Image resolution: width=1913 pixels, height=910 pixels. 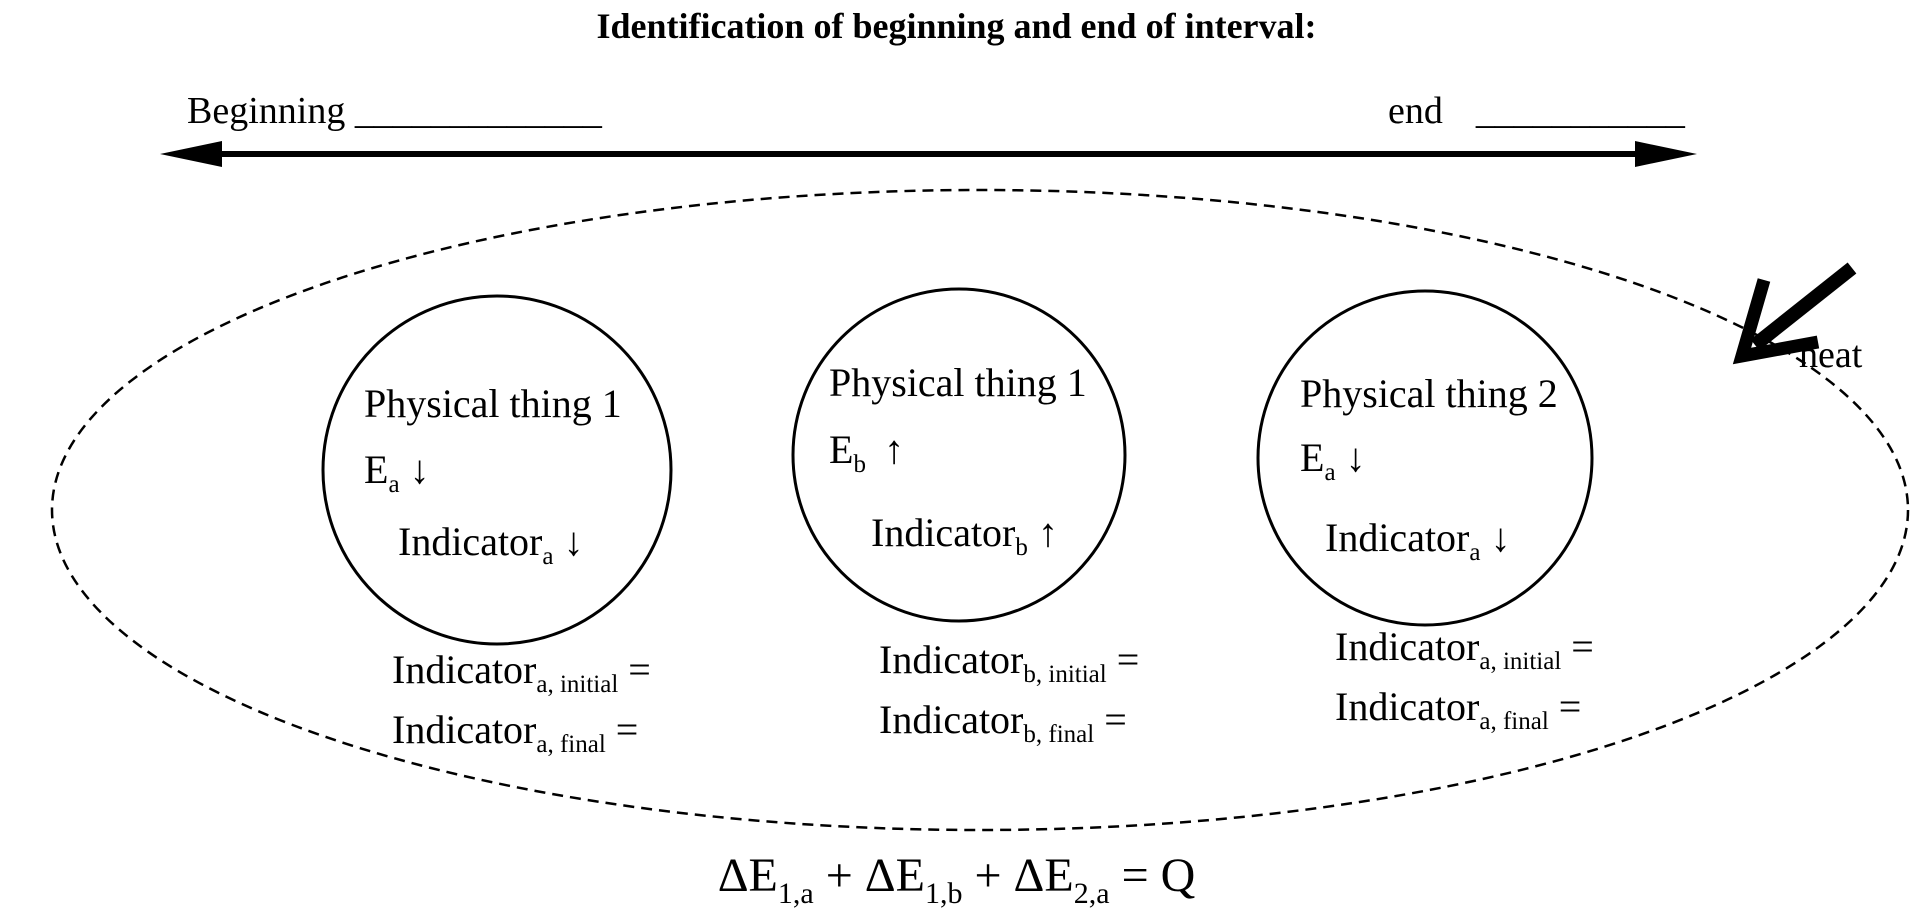 I want to click on thing-1a-indicator: Indicatora ↓, so click(x=491, y=544).